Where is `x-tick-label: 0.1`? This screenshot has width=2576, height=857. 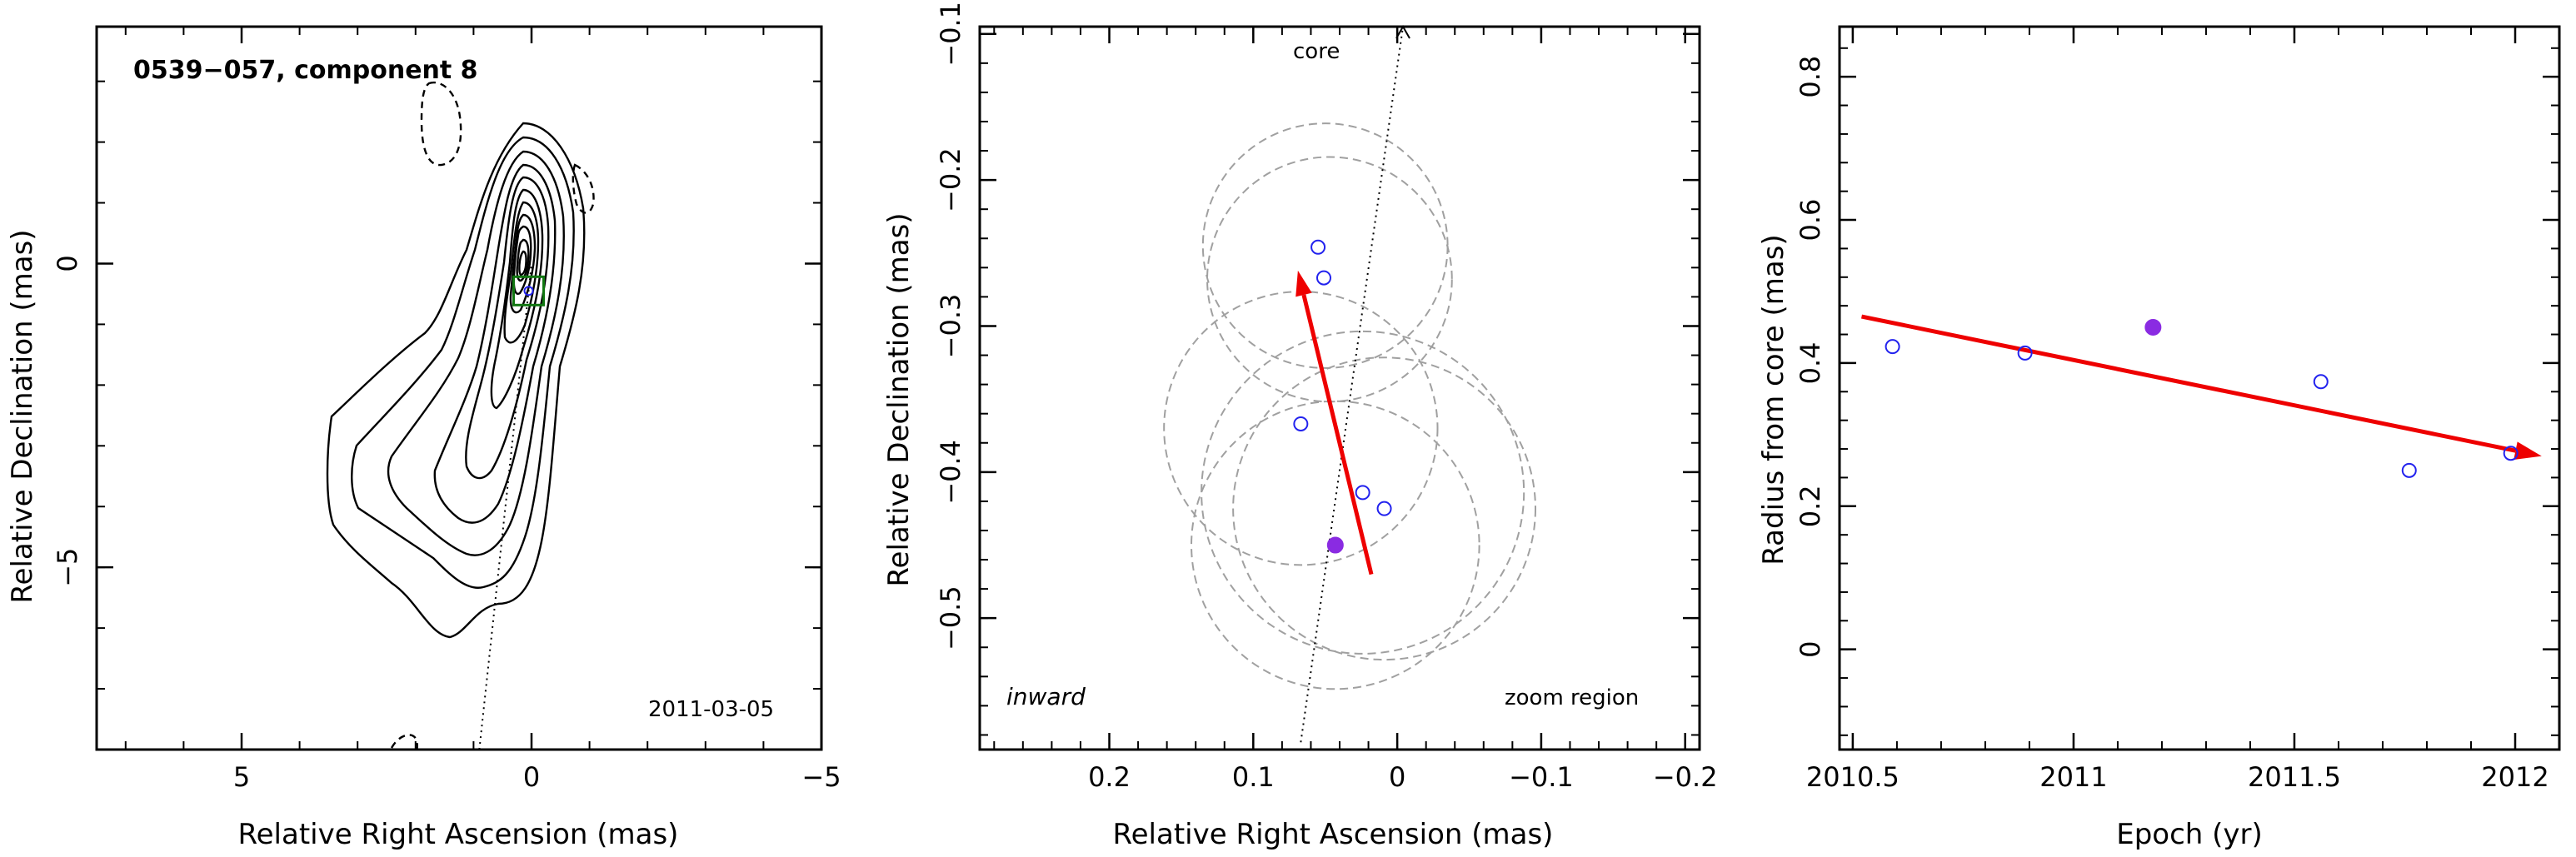 x-tick-label: 0.1 is located at coordinates (1253, 777).